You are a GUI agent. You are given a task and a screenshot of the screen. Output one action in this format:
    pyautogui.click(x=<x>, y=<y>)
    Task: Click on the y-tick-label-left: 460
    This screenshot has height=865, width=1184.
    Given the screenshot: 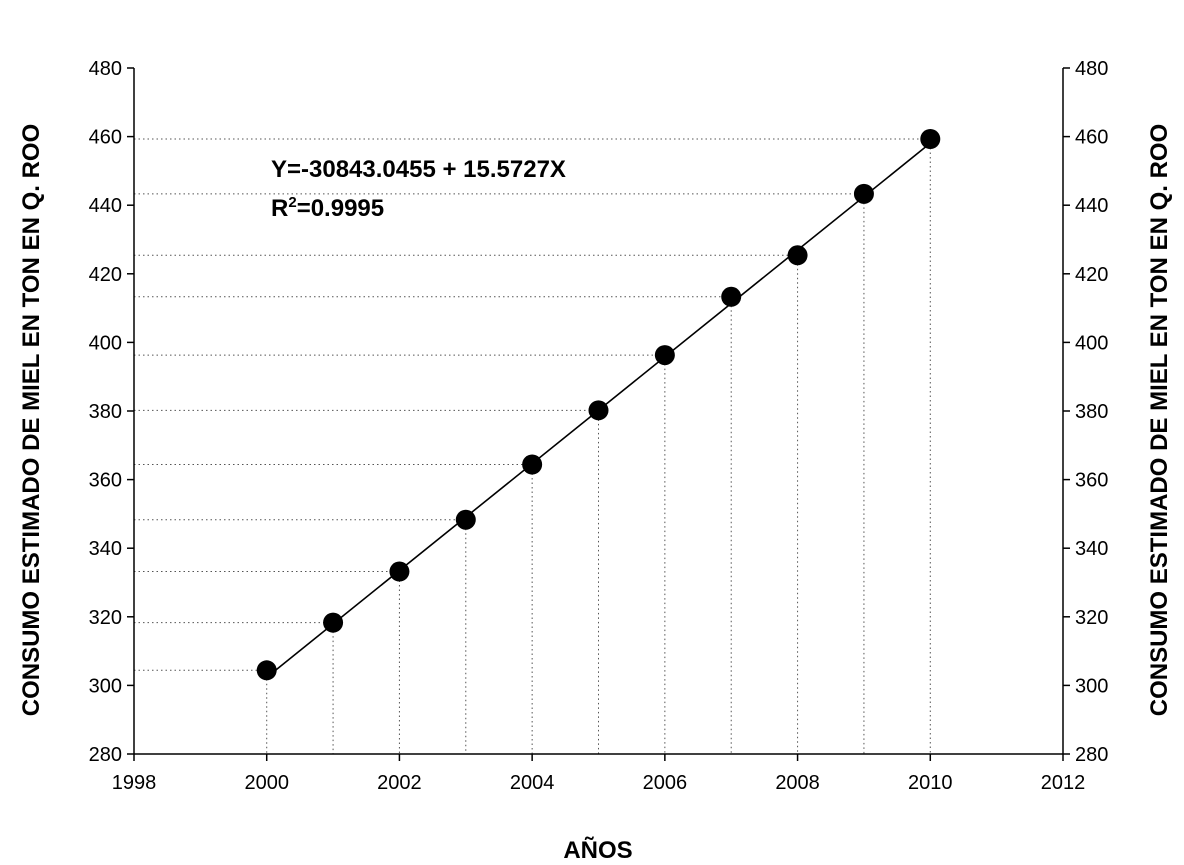 What is the action you would take?
    pyautogui.click(x=105, y=138)
    